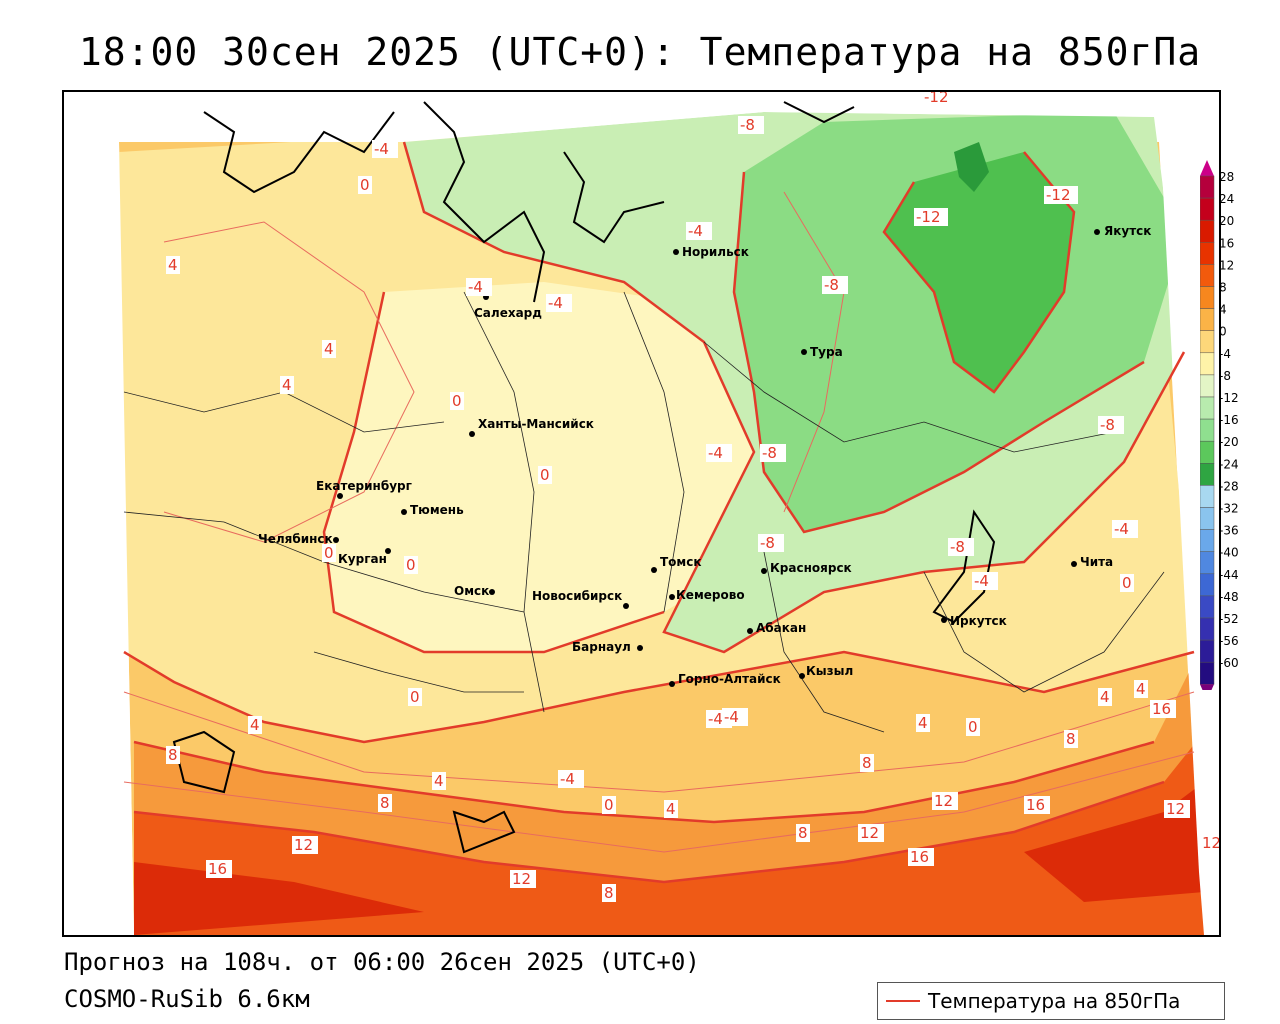 This screenshot has width=1280, height=1024. Describe the element at coordinates (1229, 486) in the screenshot. I see `colorbar-level-label: -28` at that location.